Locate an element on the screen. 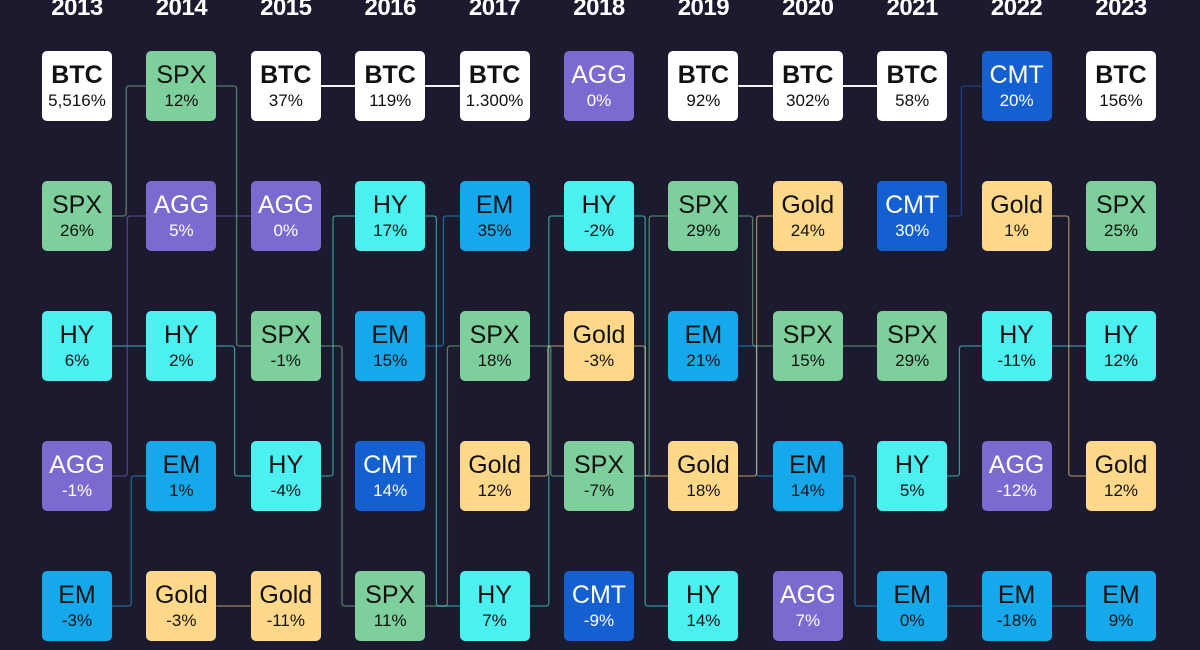 Image resolution: width=1200 pixels, height=650 pixels. tile-return-label: -7% is located at coordinates (599, 490).